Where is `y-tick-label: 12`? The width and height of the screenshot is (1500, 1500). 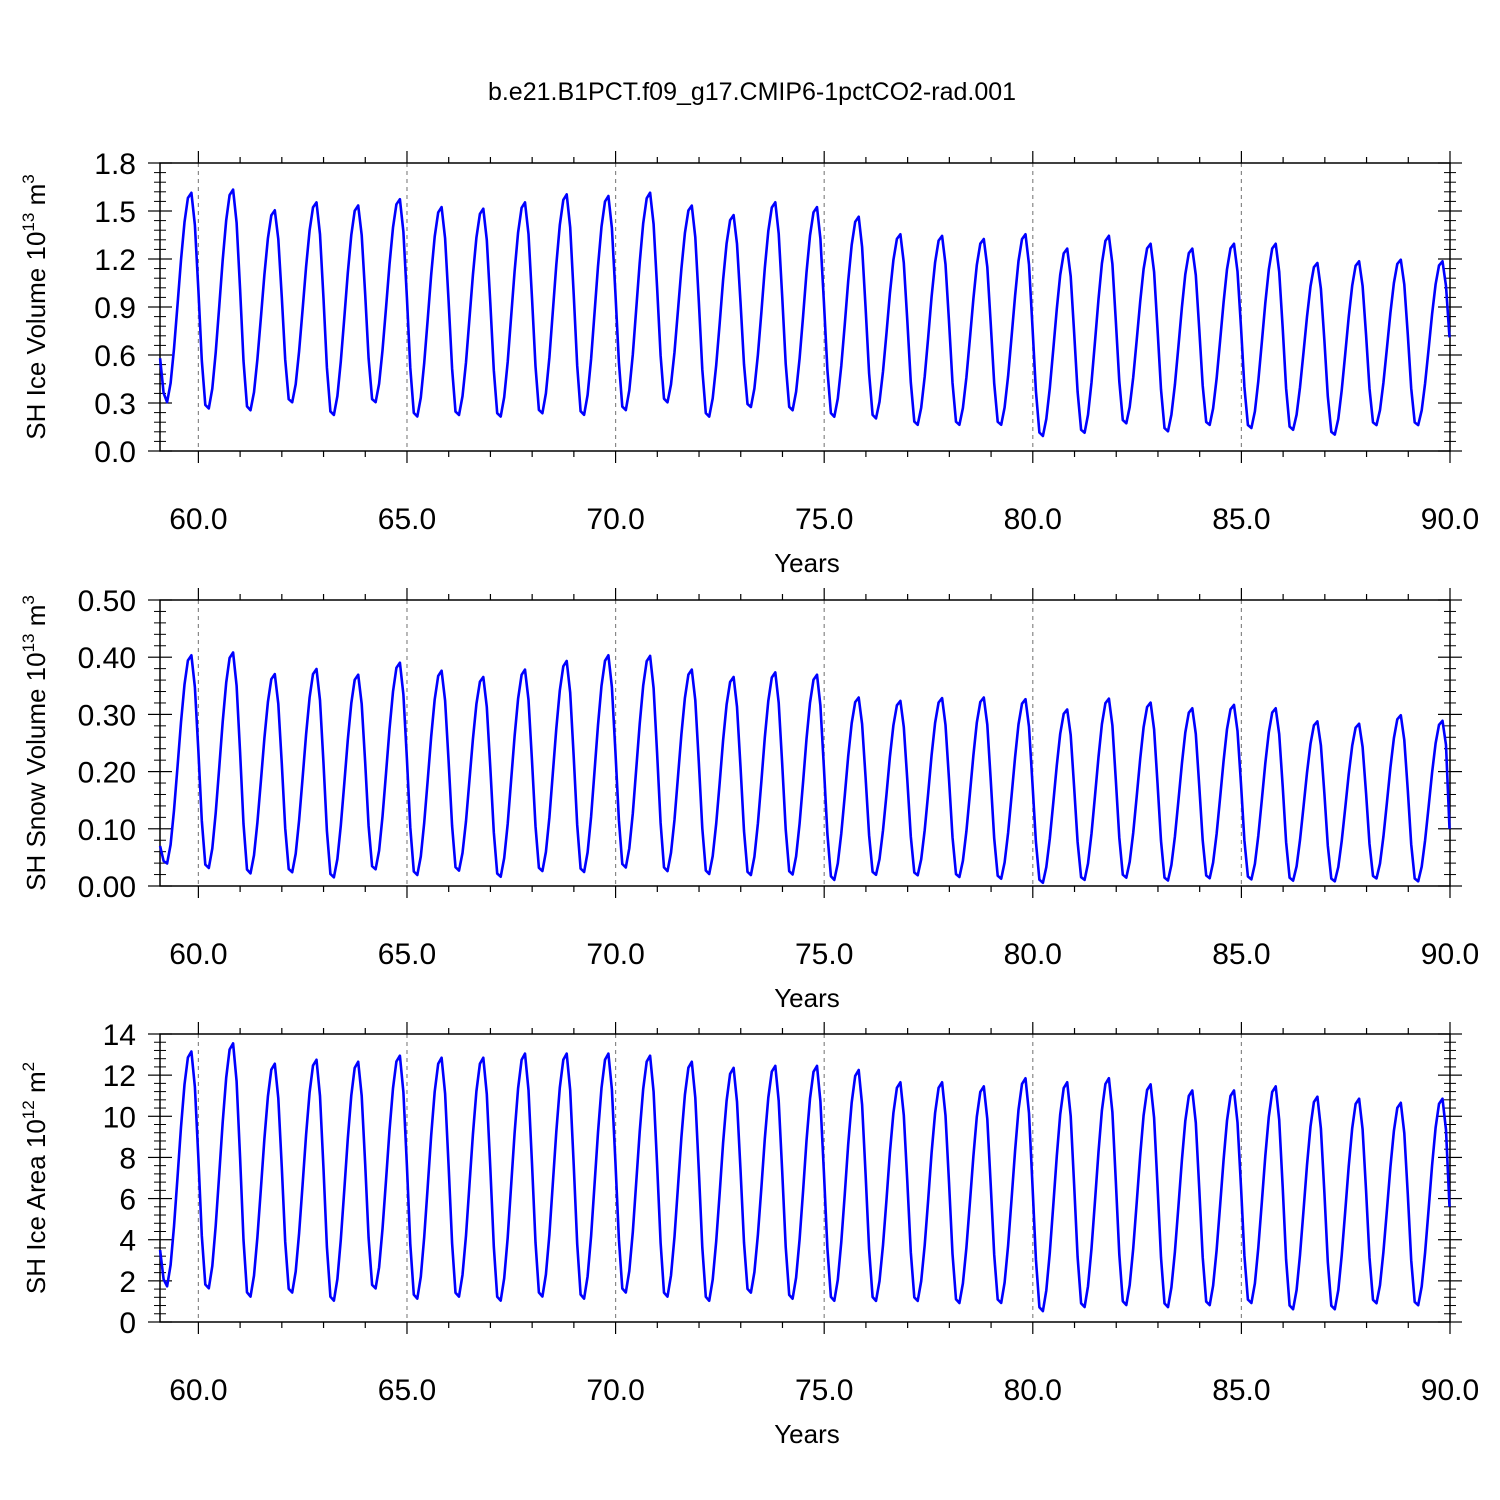 y-tick-label: 12 is located at coordinates (119, 1076).